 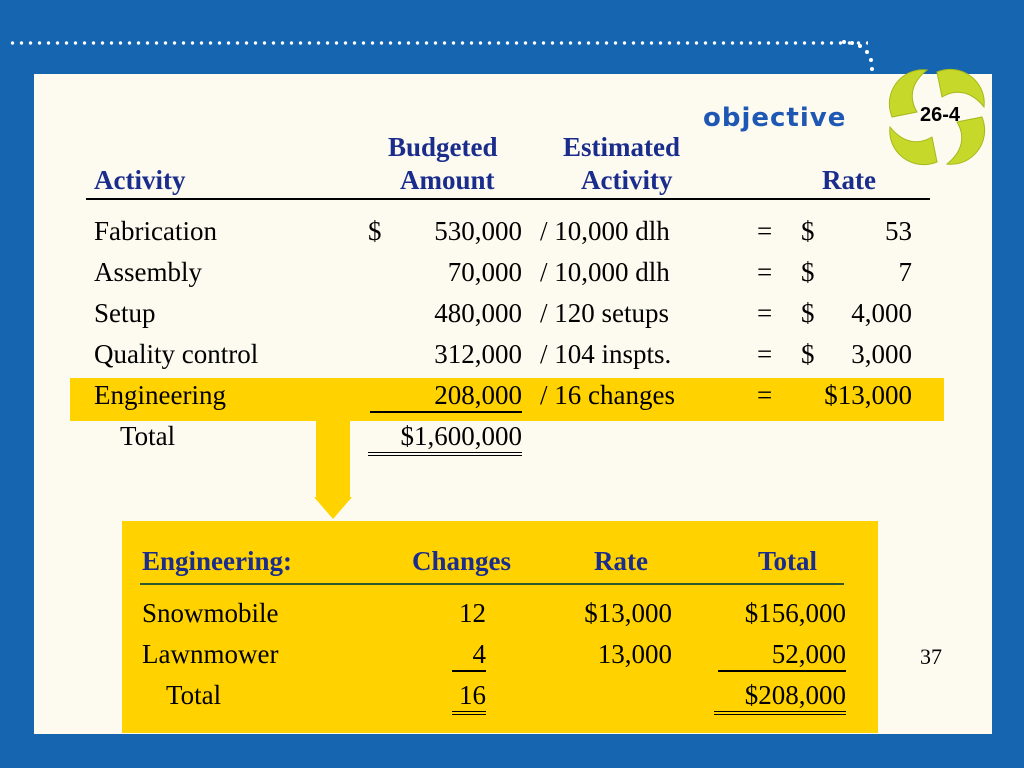 I want to click on t2-header-rule, so click(x=492, y=584).